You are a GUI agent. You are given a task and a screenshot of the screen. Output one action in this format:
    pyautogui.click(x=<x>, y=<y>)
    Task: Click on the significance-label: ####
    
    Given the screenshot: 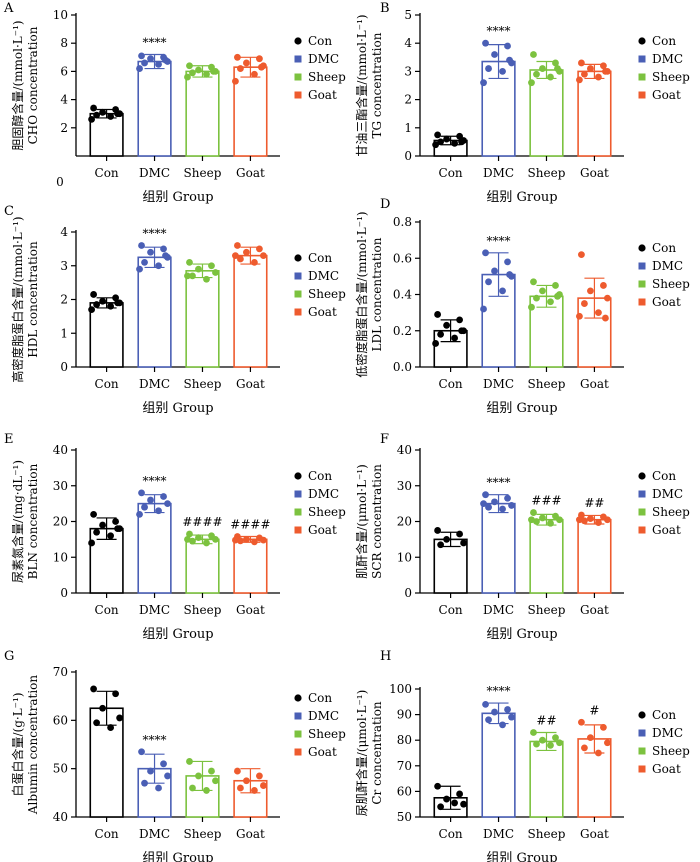 What is the action you would take?
    pyautogui.click(x=250, y=525)
    